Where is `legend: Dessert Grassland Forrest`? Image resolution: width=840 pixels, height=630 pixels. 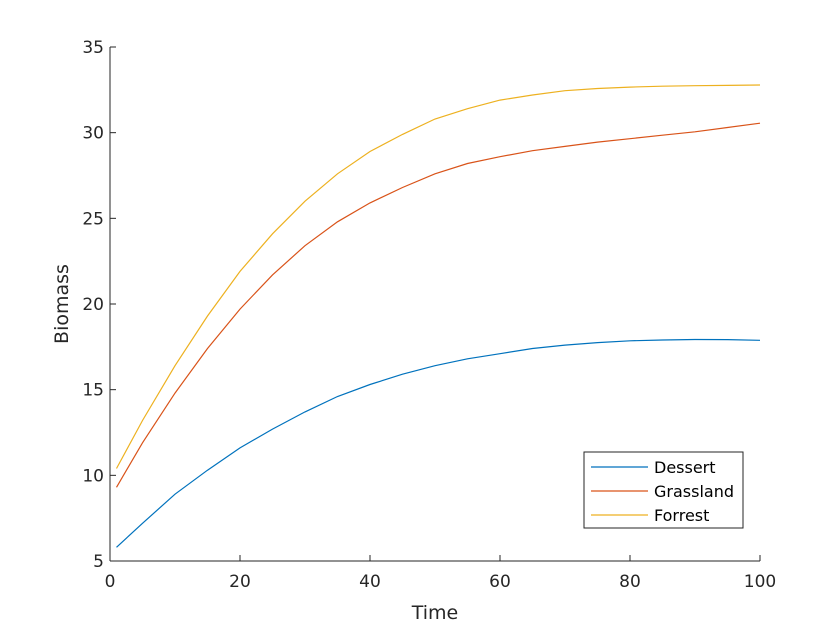 legend: Dessert Grassland Forrest is located at coordinates (663, 490).